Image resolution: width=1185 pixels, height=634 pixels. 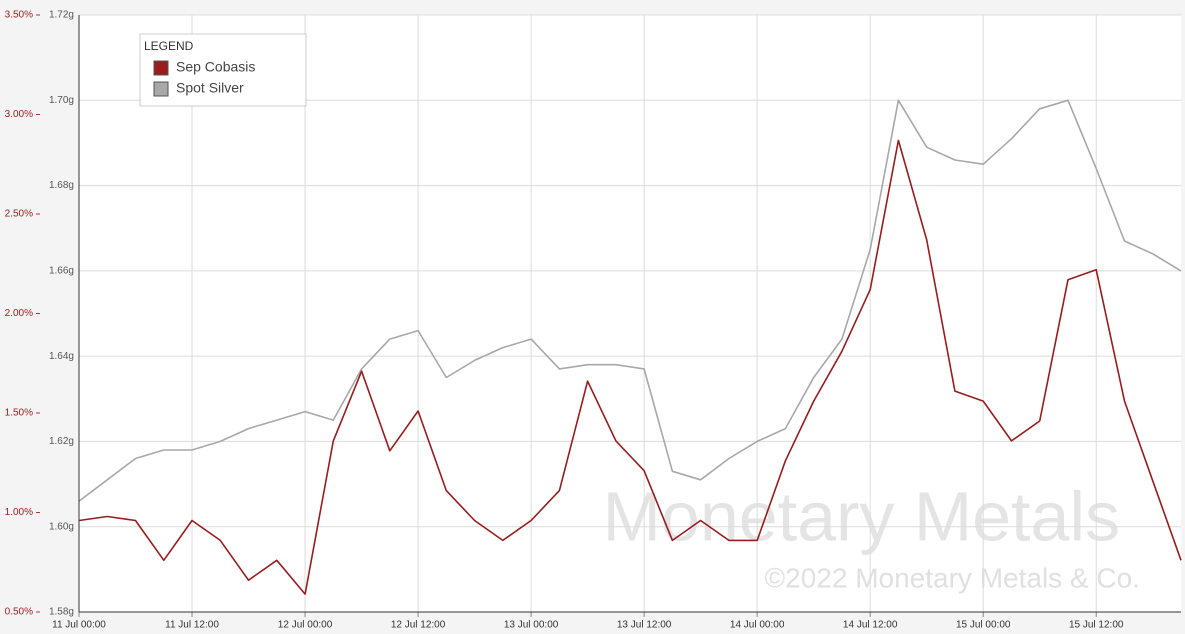 I want to click on x-tick-label: 12 Jul 00:00, so click(x=305, y=625).